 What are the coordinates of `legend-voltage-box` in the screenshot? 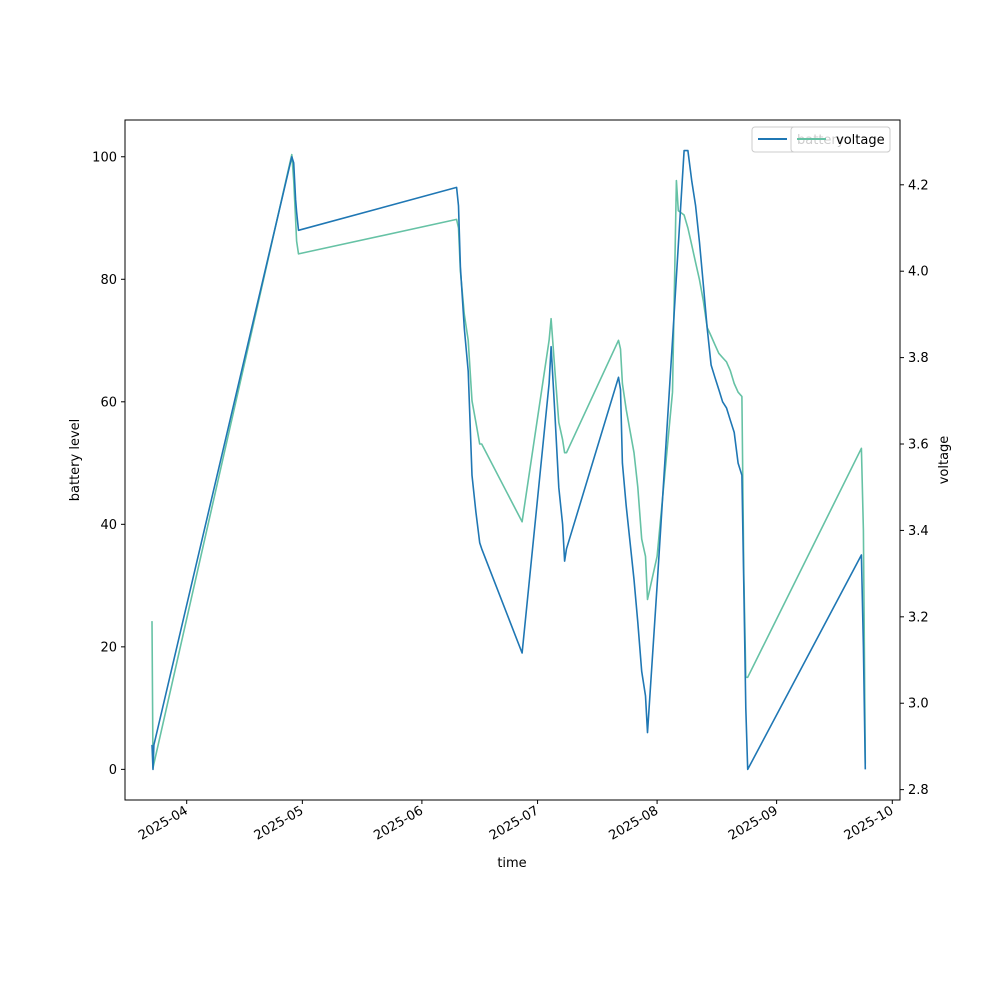 It's located at (840, 139).